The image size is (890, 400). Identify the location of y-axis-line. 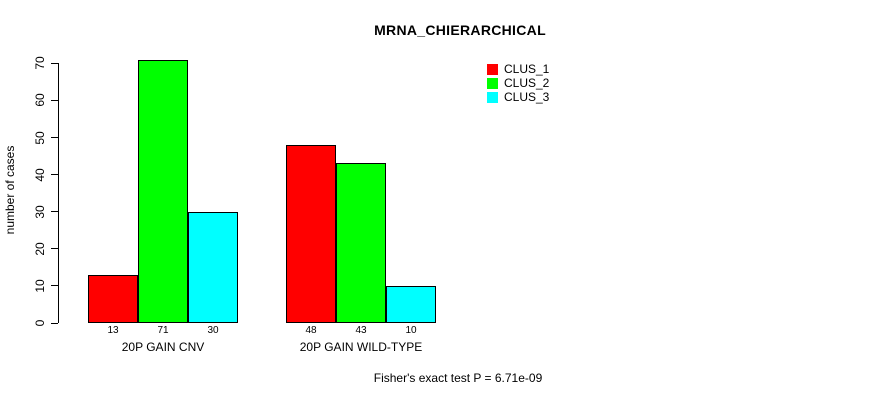
(58, 193).